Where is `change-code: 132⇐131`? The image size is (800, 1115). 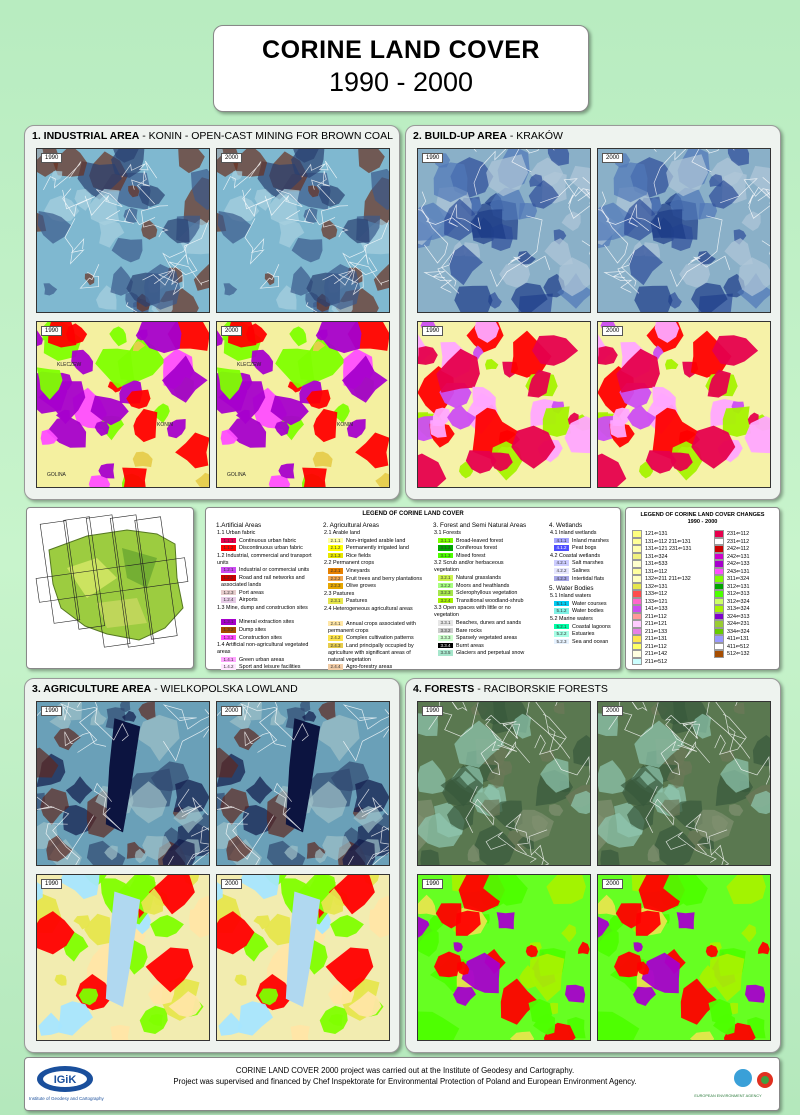 change-code: 132⇐131 is located at coordinates (656, 586).